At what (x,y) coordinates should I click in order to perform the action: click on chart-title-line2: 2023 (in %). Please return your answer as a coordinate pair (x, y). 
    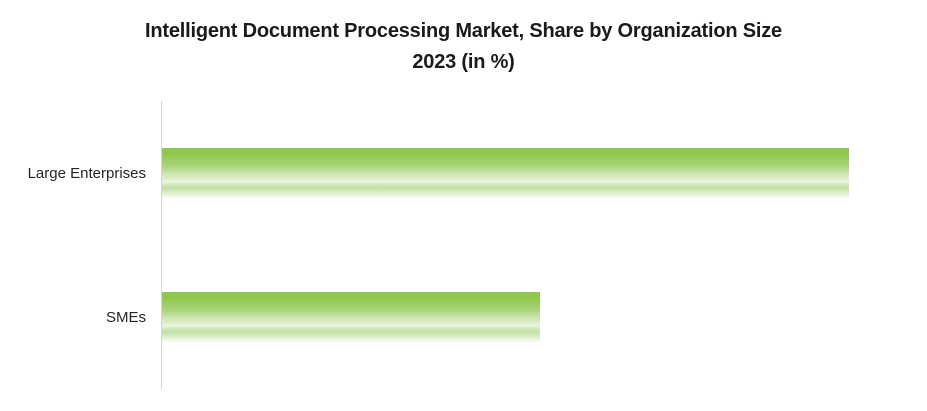
    Looking at the image, I should click on (463, 62).